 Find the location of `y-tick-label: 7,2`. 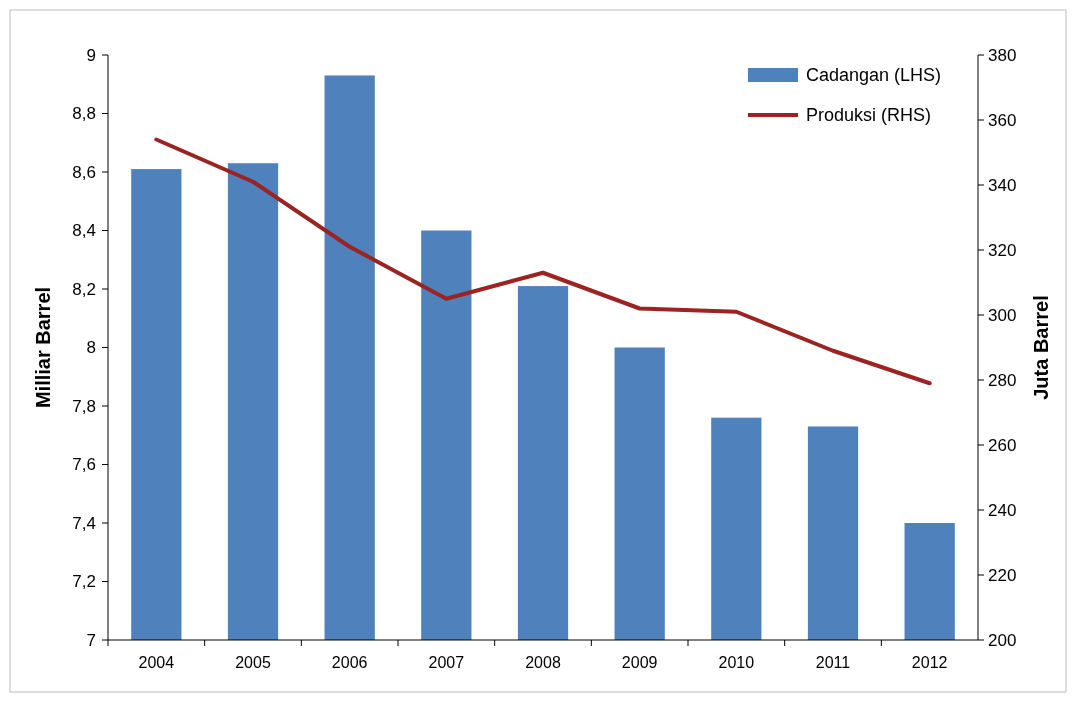

y-tick-label: 7,2 is located at coordinates (84, 582).